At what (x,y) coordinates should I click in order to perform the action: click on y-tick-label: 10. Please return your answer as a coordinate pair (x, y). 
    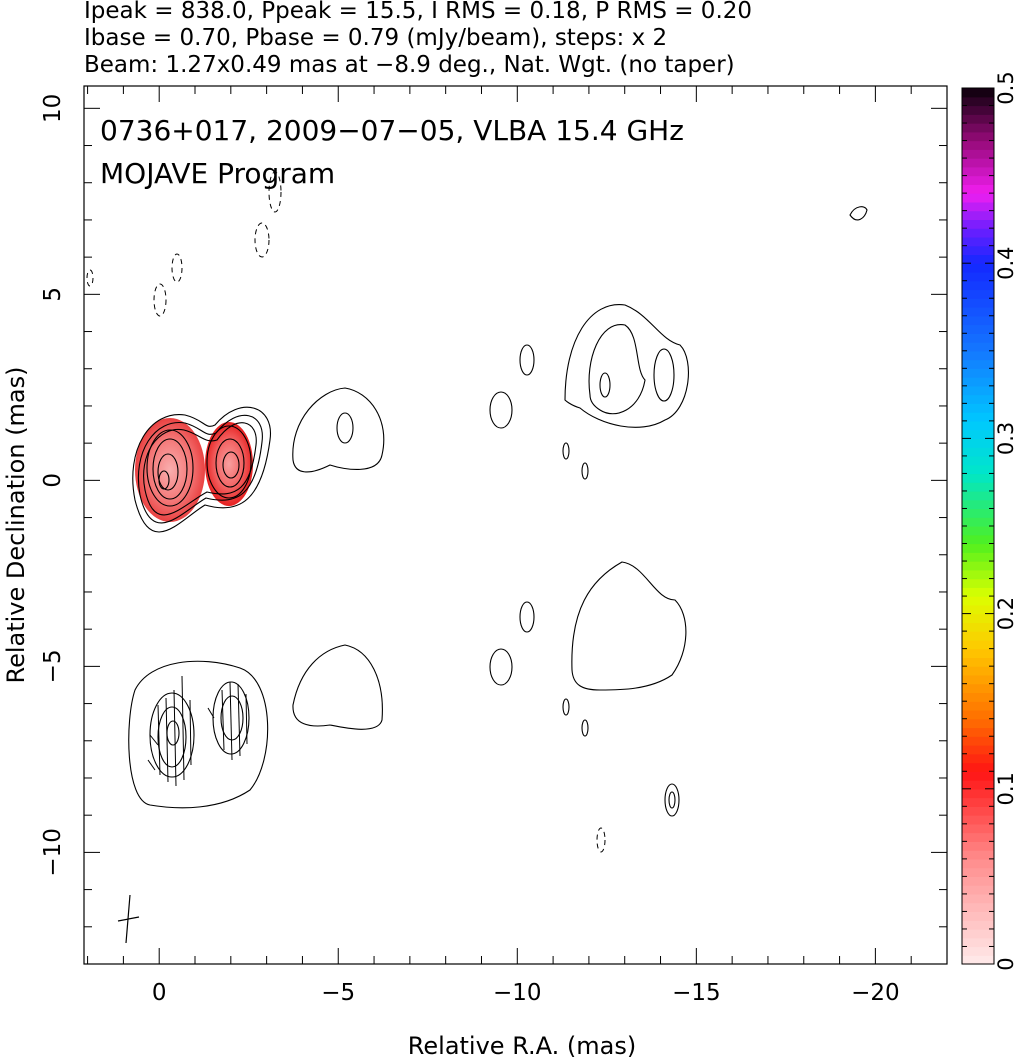
    Looking at the image, I should click on (53, 108).